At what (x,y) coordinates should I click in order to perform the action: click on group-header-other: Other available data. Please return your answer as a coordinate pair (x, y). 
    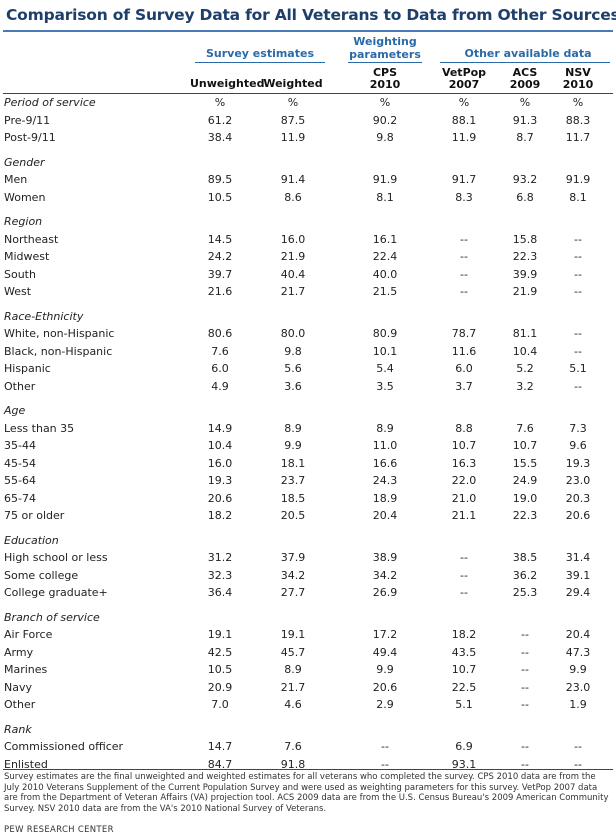
    Looking at the image, I should click on (528, 53).